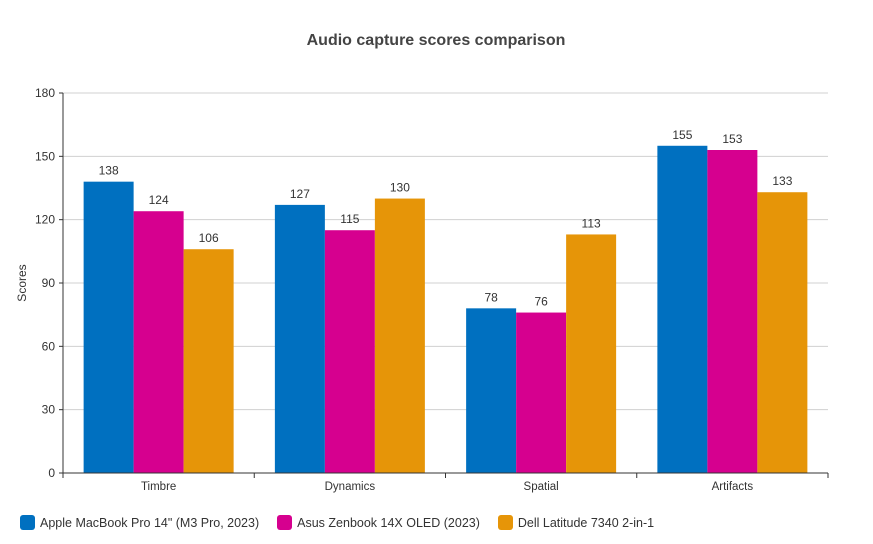 This screenshot has width=873, height=544. I want to click on y-tick-label: 150, so click(45, 156).